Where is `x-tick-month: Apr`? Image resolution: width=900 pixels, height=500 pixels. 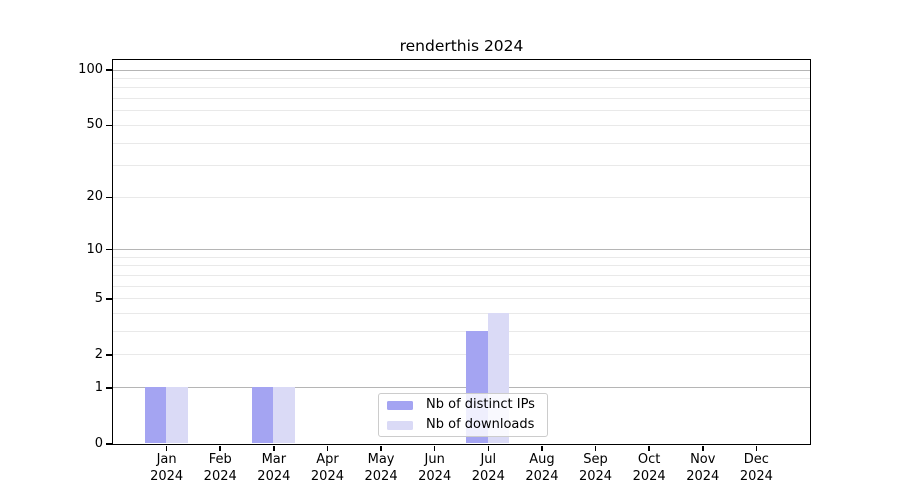
x-tick-month: Apr is located at coordinates (327, 459).